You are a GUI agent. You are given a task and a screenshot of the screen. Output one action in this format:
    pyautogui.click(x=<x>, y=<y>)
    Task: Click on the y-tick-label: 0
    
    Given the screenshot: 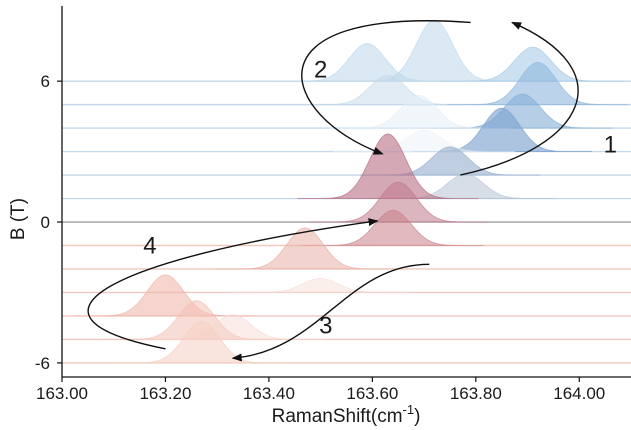 What is the action you would take?
    pyautogui.click(x=45, y=222)
    